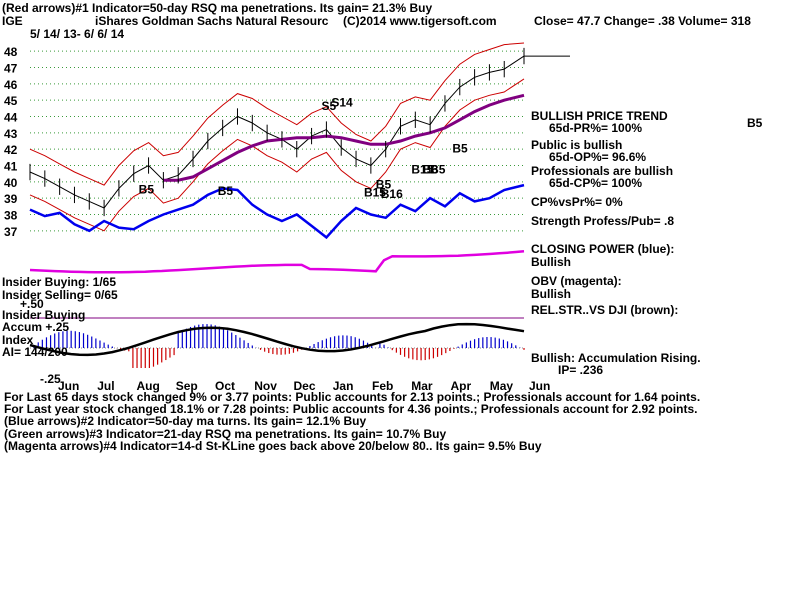  What do you see at coordinates (382, 386) in the screenshot?
I see `month-tick-label: Feb` at bounding box center [382, 386].